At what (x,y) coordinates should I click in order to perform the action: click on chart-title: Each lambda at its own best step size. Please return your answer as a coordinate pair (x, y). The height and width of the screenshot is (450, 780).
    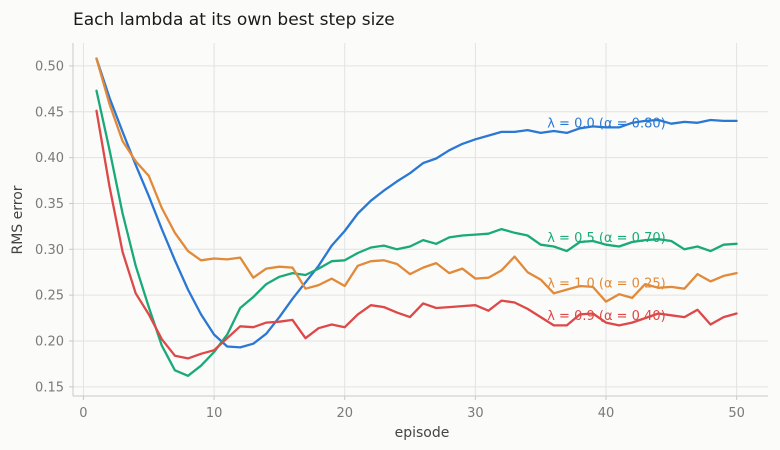
    Looking at the image, I should click on (234, 20).